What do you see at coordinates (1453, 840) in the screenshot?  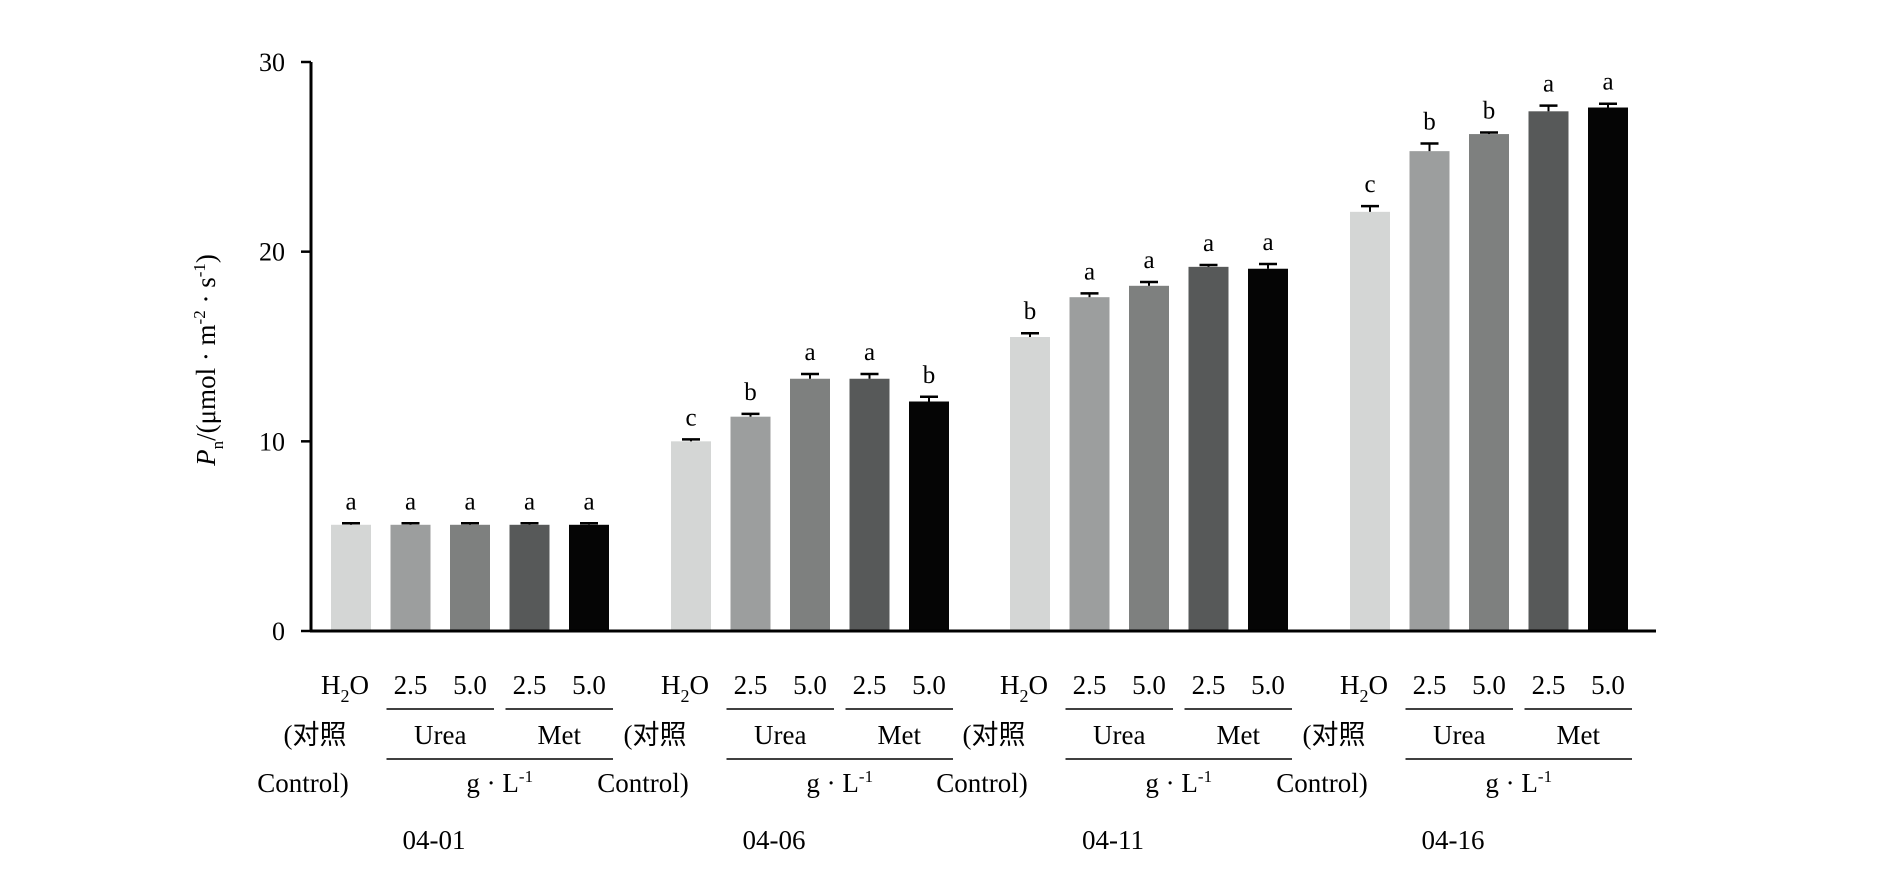 I see `date-label: 04-16` at bounding box center [1453, 840].